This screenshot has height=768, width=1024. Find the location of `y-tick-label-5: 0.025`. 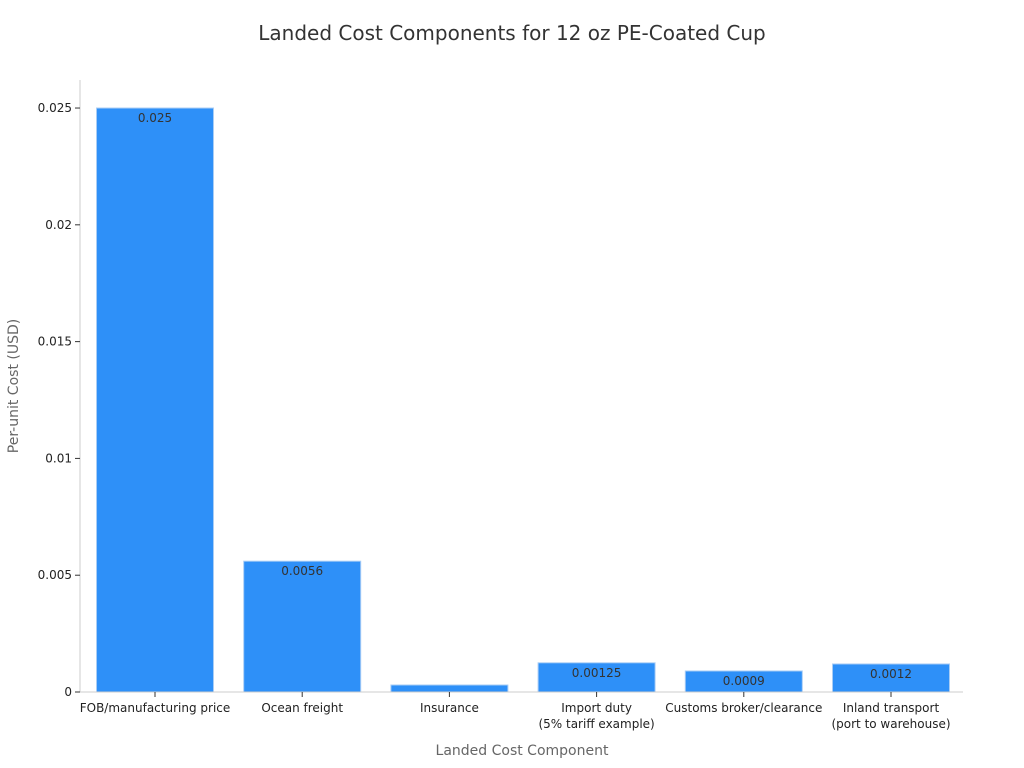

y-tick-label-5: 0.025 is located at coordinates (55, 108).